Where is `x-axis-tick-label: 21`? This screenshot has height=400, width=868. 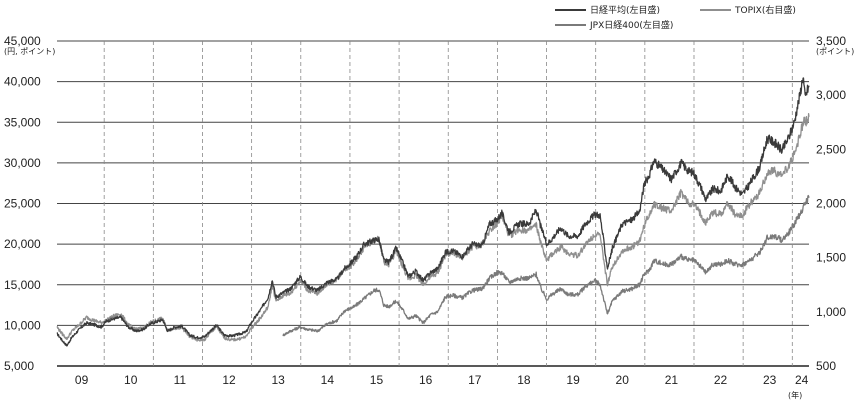 x-axis-tick-label: 21 is located at coordinates (672, 380).